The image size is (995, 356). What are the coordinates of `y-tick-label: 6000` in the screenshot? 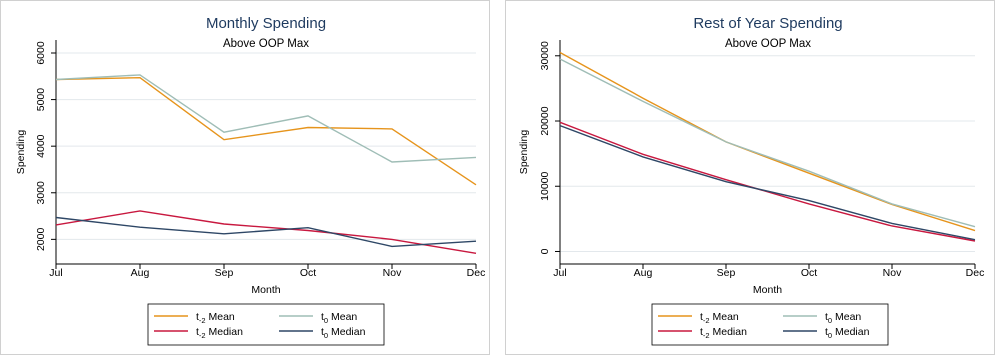 It's located at (41, 53).